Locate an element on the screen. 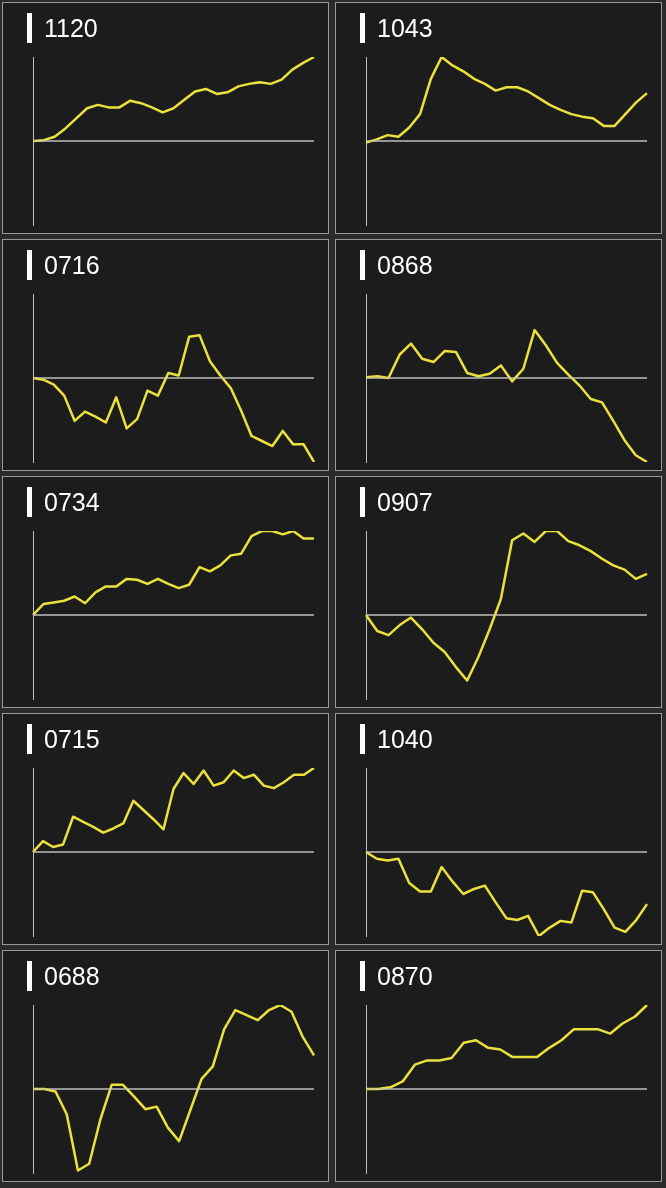 The image size is (666, 1188). chart-title: 0688 is located at coordinates (72, 976).